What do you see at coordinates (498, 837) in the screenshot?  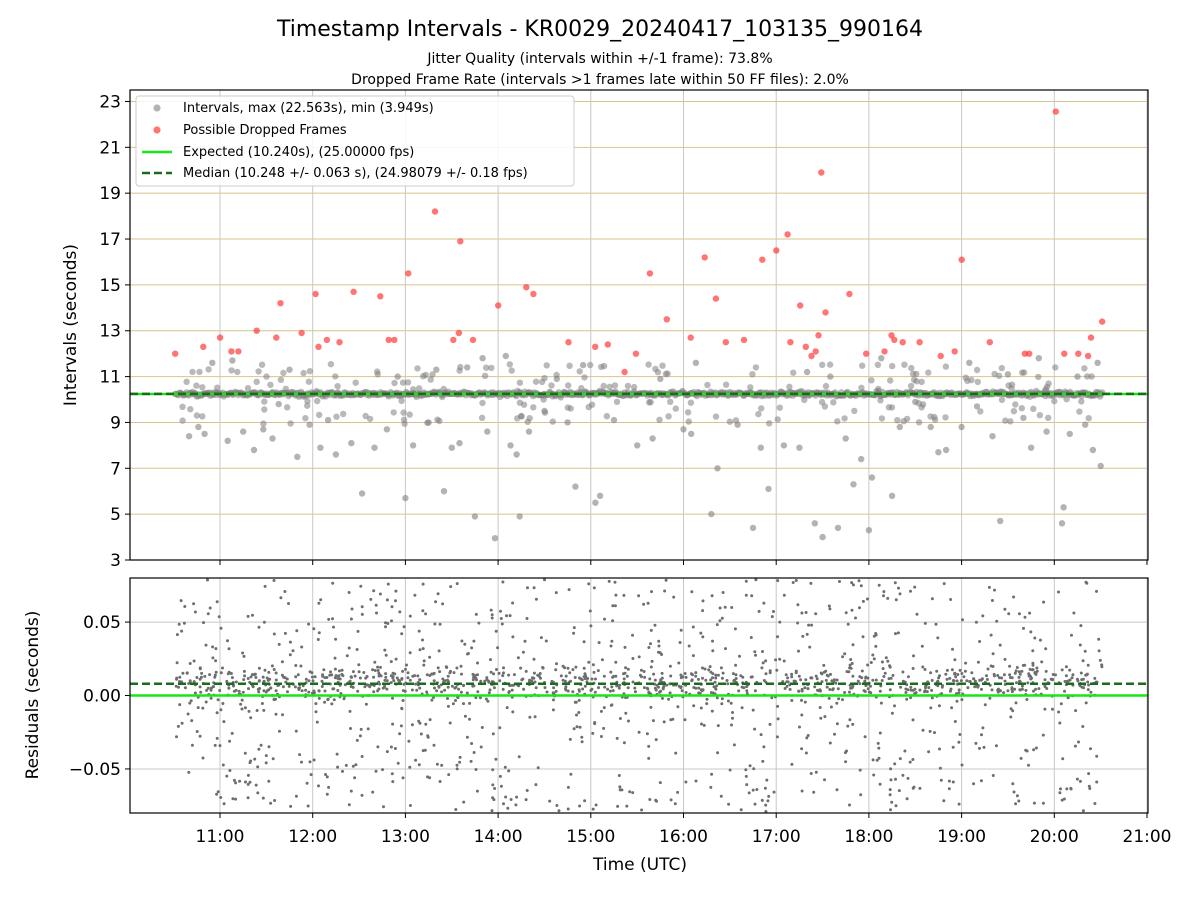 I see `x-tick-label: 14:00` at bounding box center [498, 837].